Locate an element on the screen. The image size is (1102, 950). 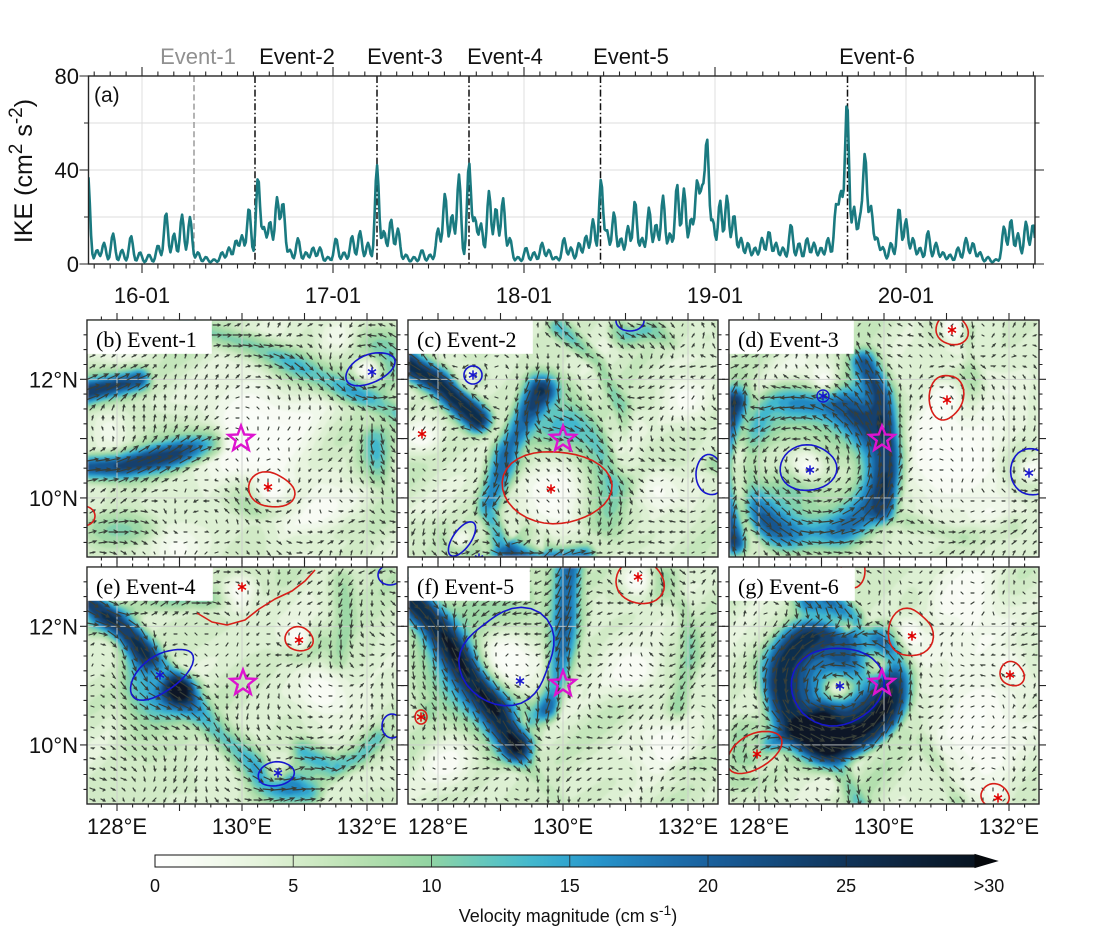
svg-text: (a) is located at coordinates (107, 95).